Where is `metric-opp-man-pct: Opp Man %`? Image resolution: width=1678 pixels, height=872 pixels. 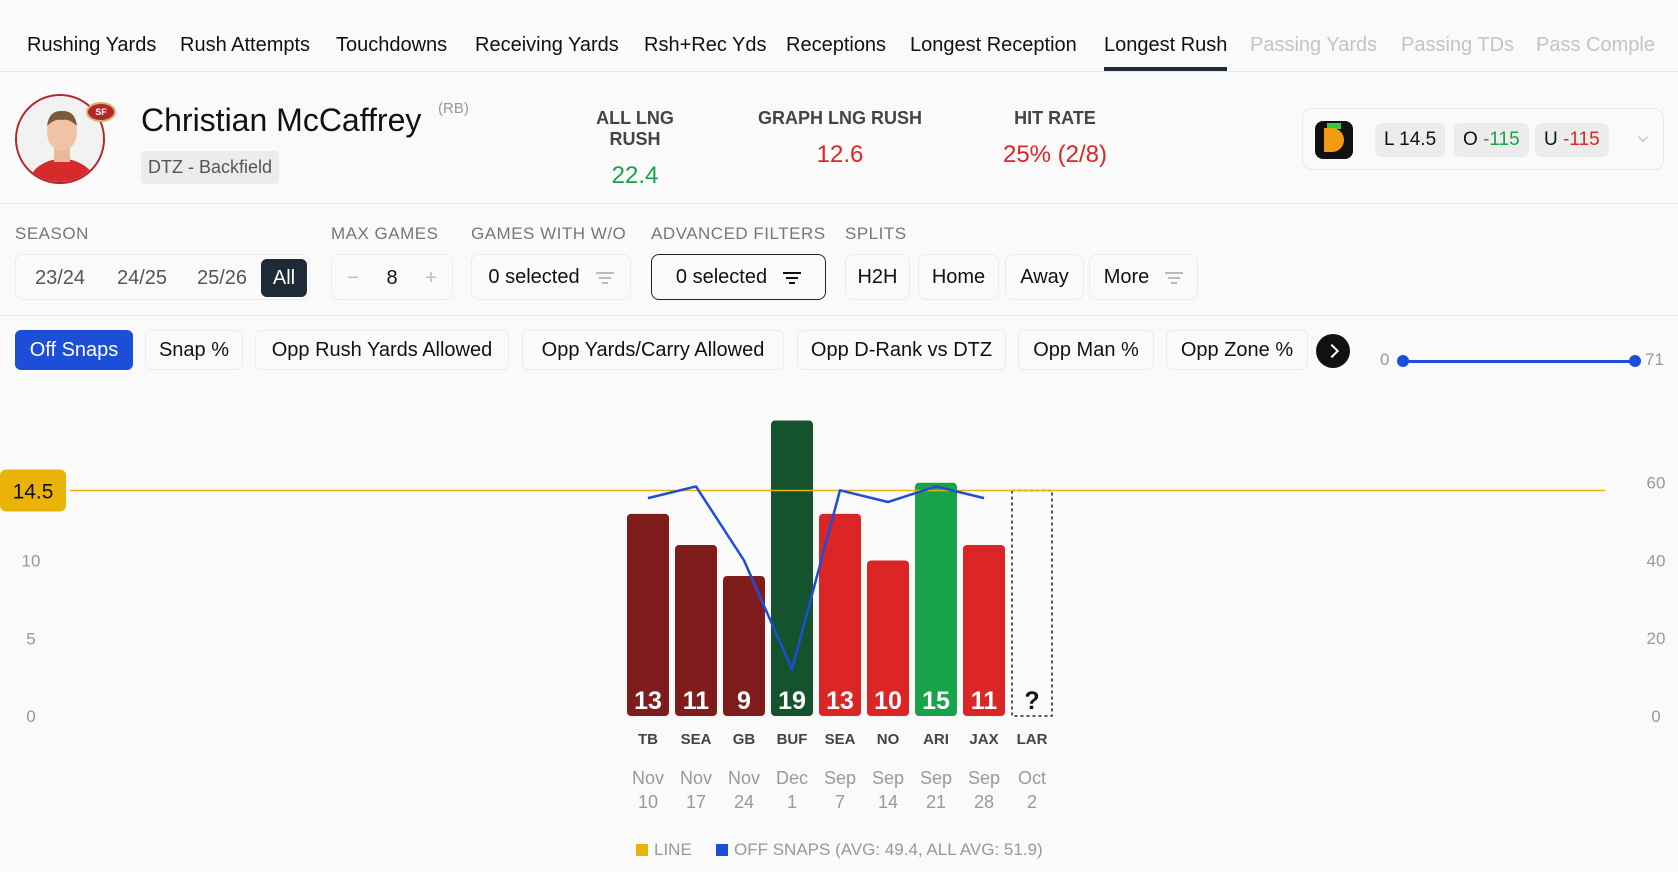 metric-opp-man-pct: Opp Man % is located at coordinates (1086, 350).